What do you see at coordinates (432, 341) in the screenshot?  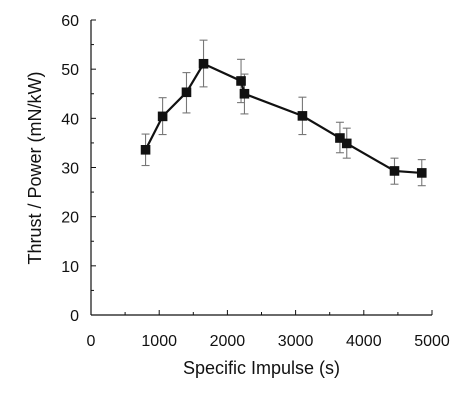 I see `x-tick-label: 5000` at bounding box center [432, 341].